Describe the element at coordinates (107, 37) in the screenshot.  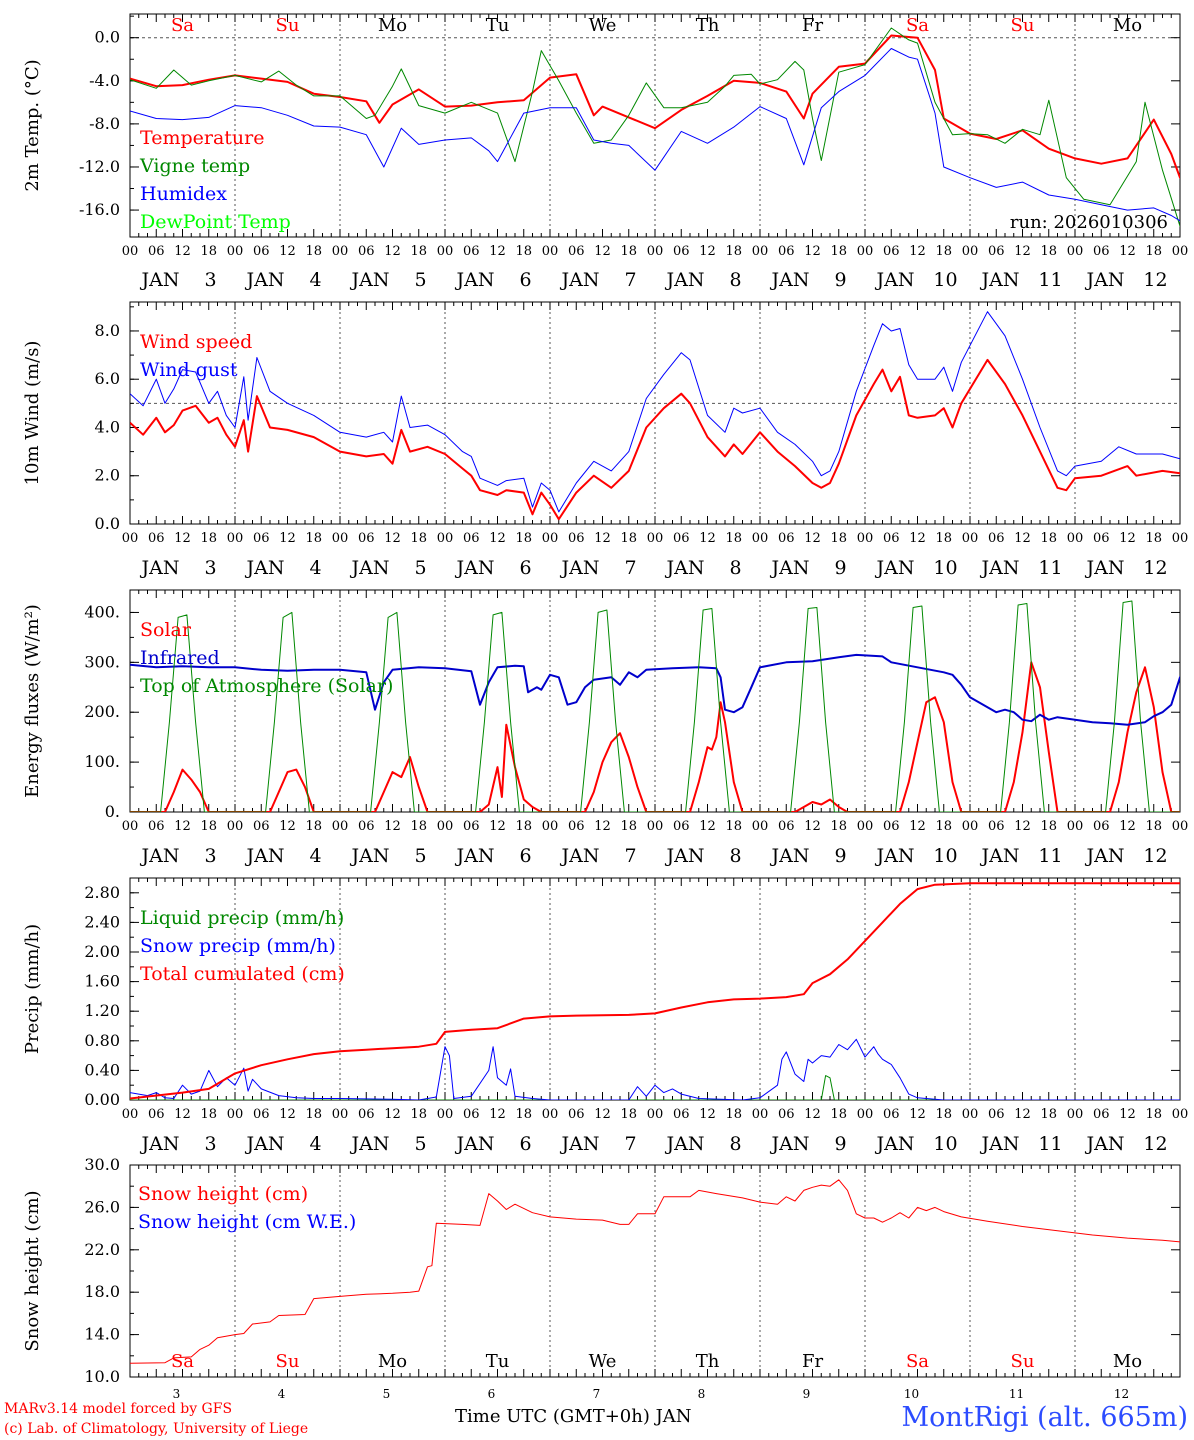
I see `y-tick-label: 0.0` at that location.